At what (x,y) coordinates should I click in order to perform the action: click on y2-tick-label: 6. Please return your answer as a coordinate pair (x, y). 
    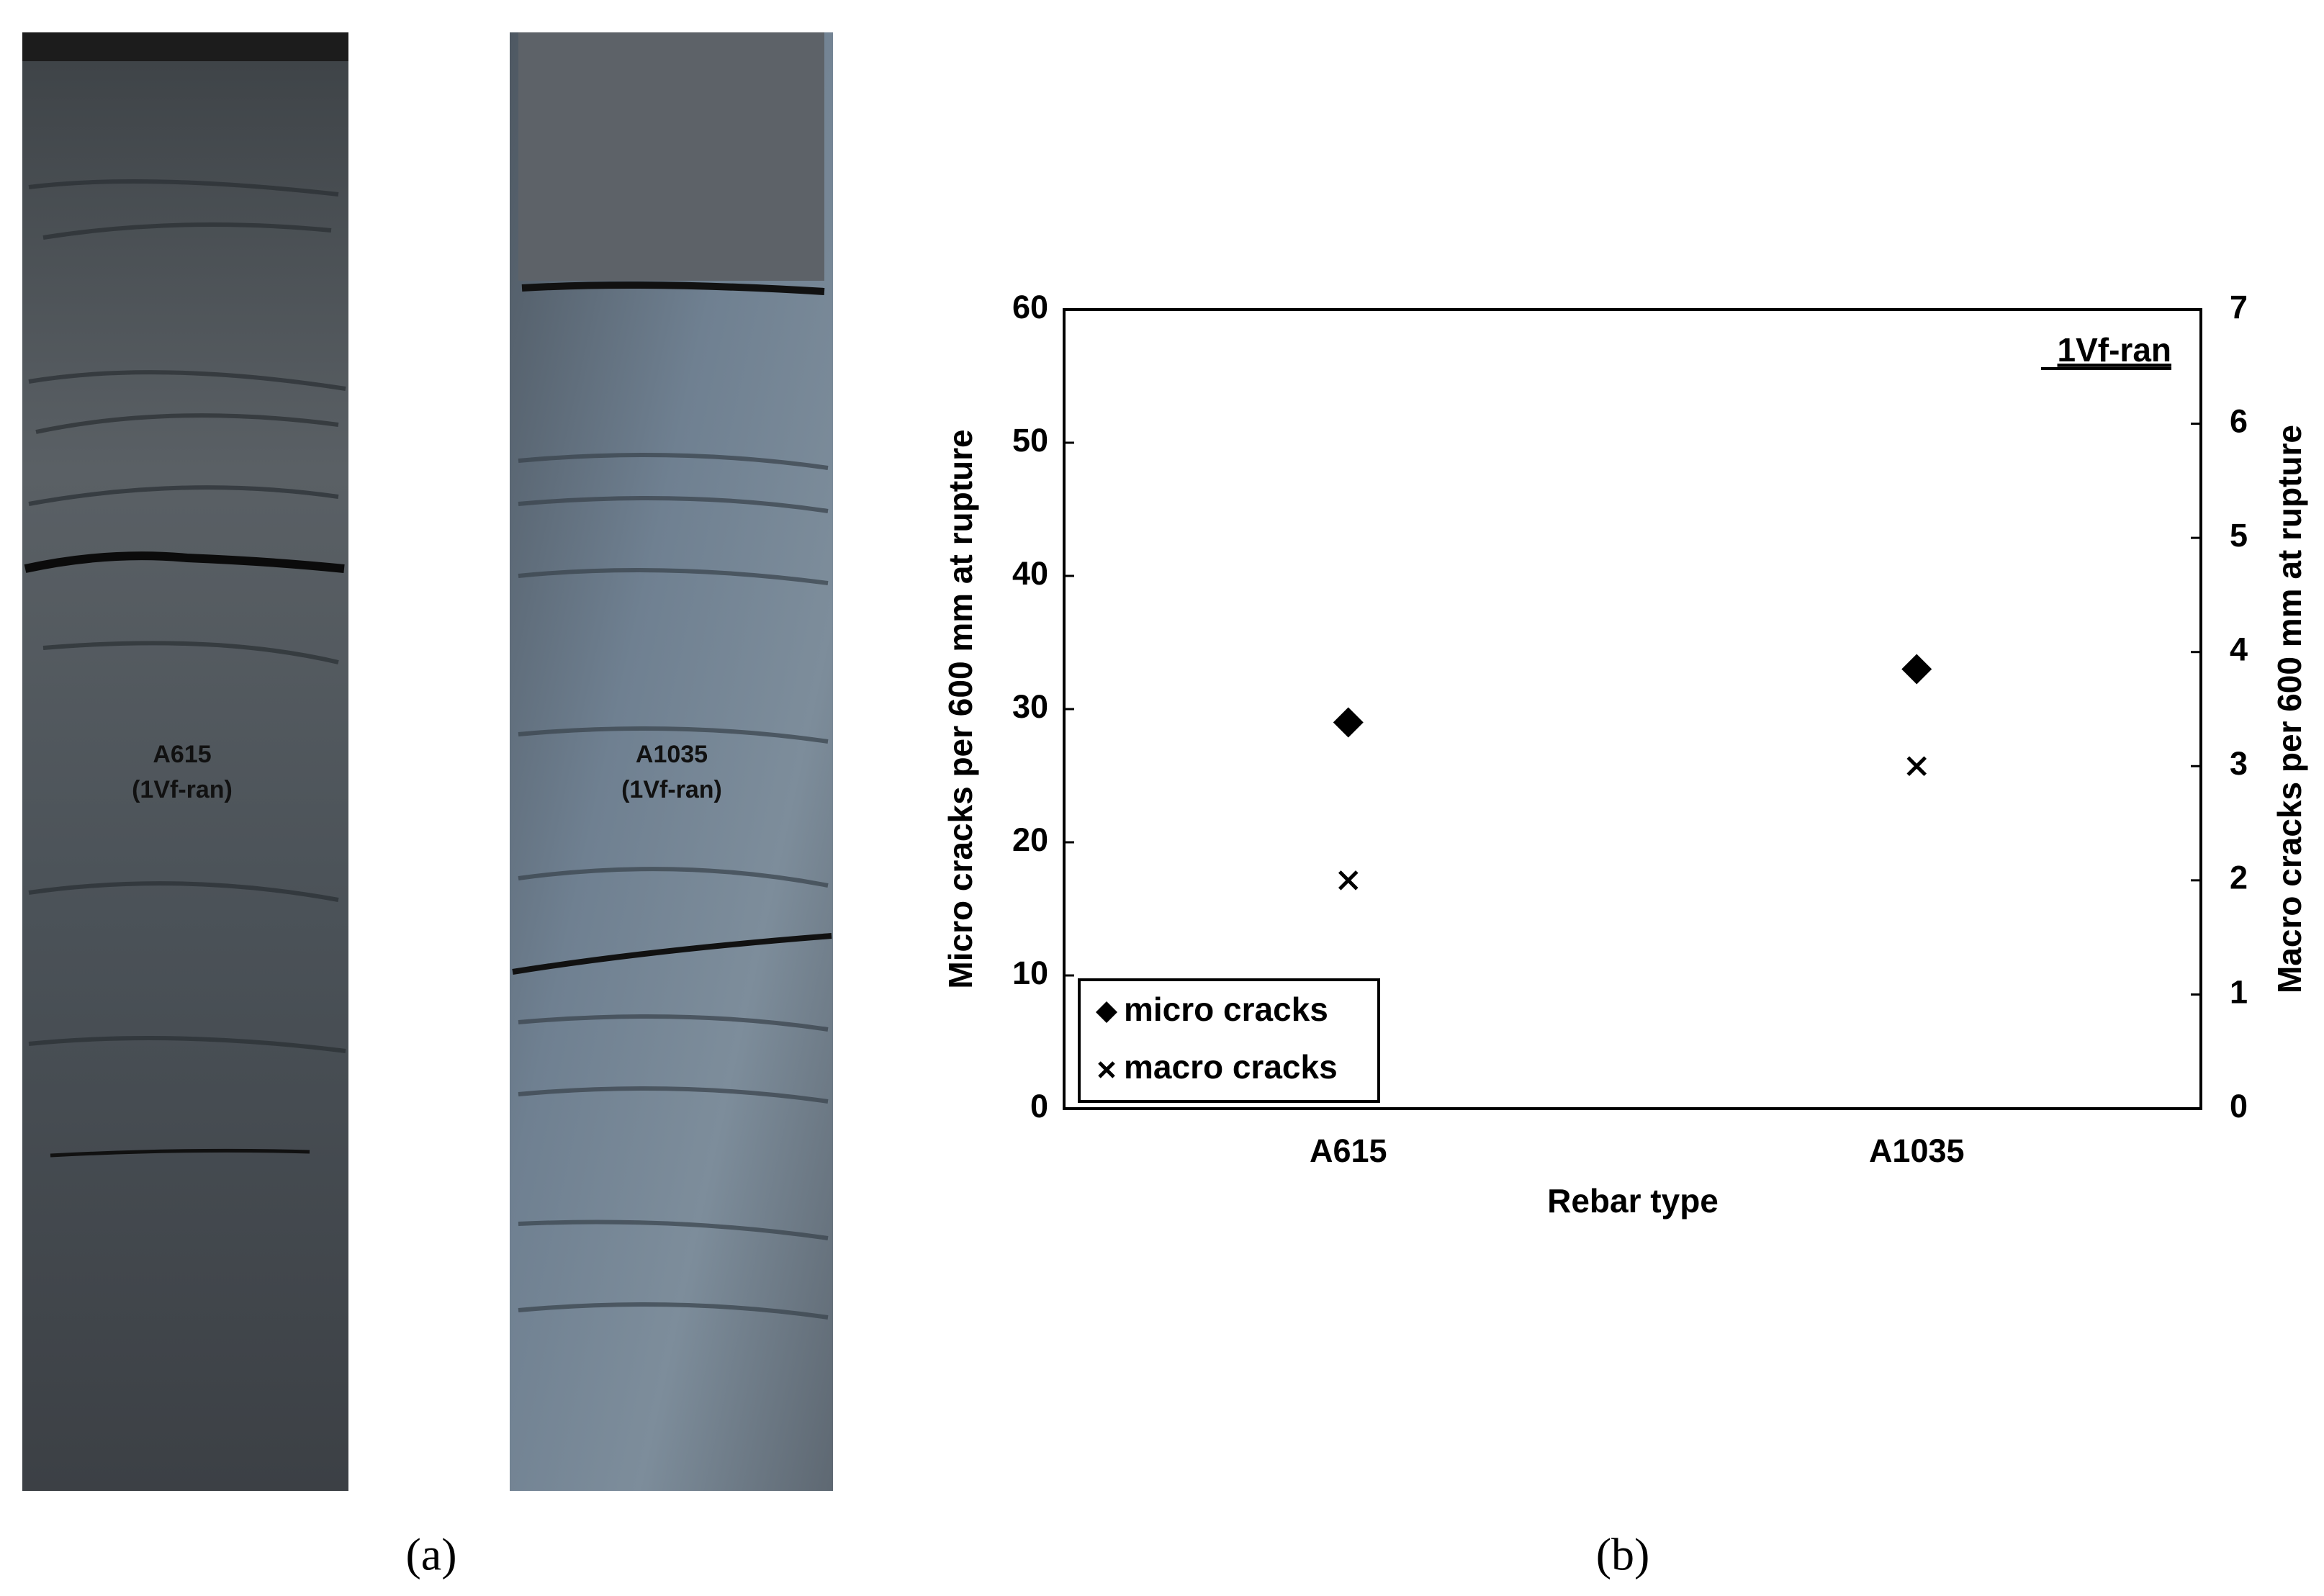
    Looking at the image, I should click on (2239, 420).